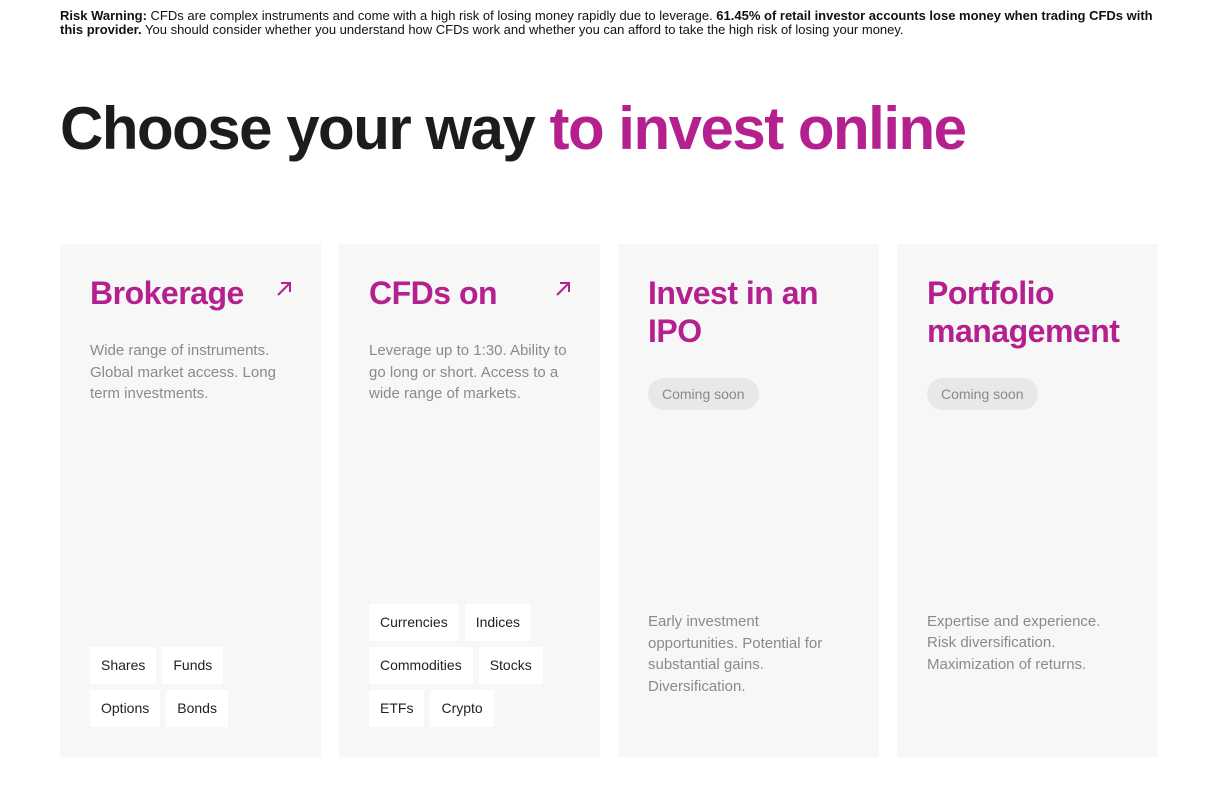 The image size is (1216, 789). What do you see at coordinates (193, 665) in the screenshot?
I see `tag: Funds` at bounding box center [193, 665].